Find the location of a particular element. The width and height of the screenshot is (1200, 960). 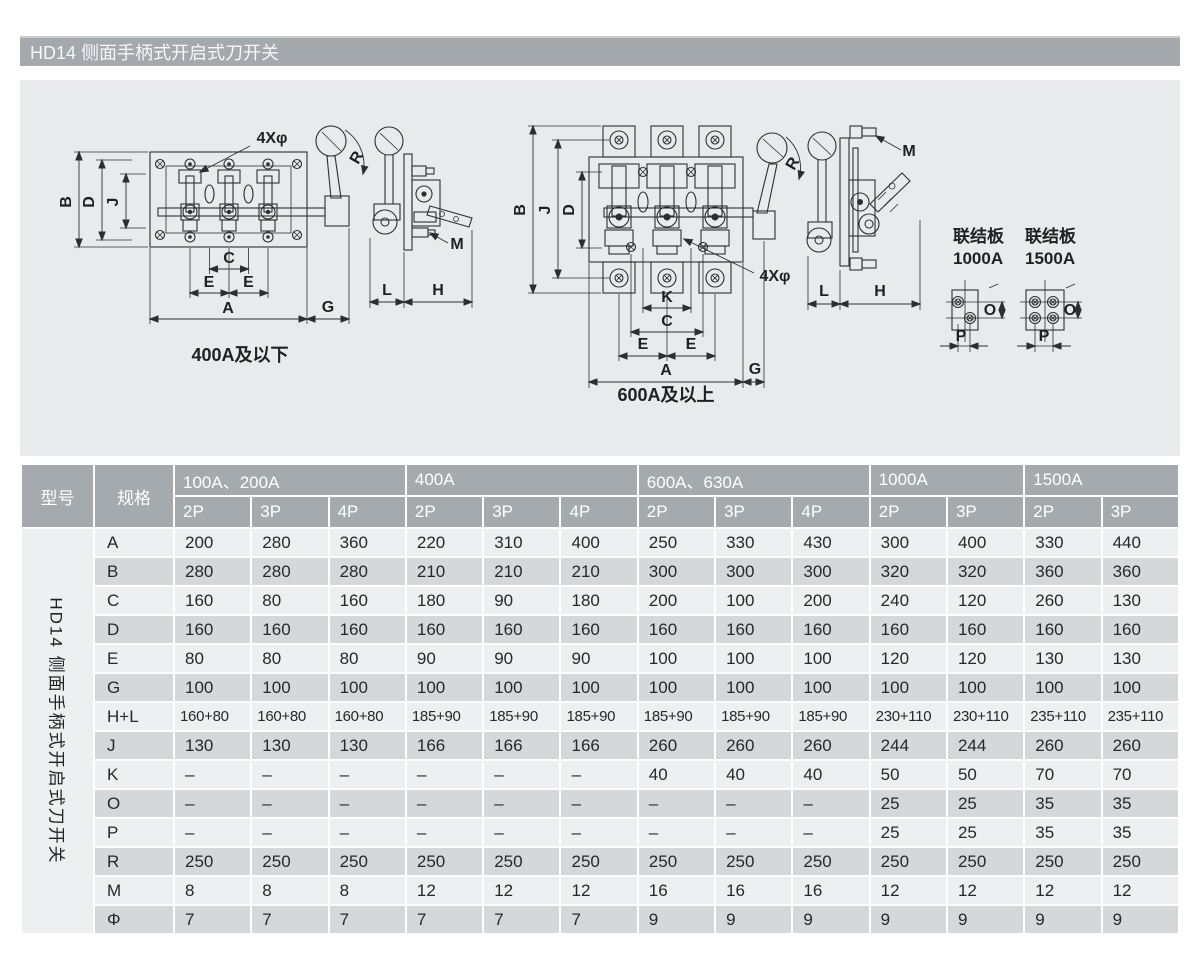

dim-label-m-400: M is located at coordinates (456, 244).